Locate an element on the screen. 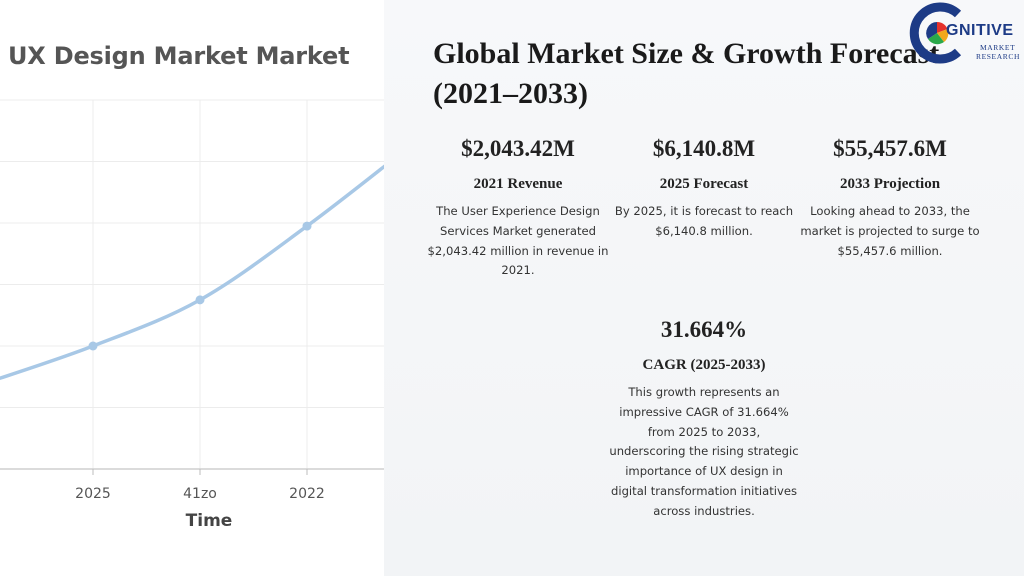  company-logo: GNITIVE MARKET RESEARCH is located at coordinates (965, 38).